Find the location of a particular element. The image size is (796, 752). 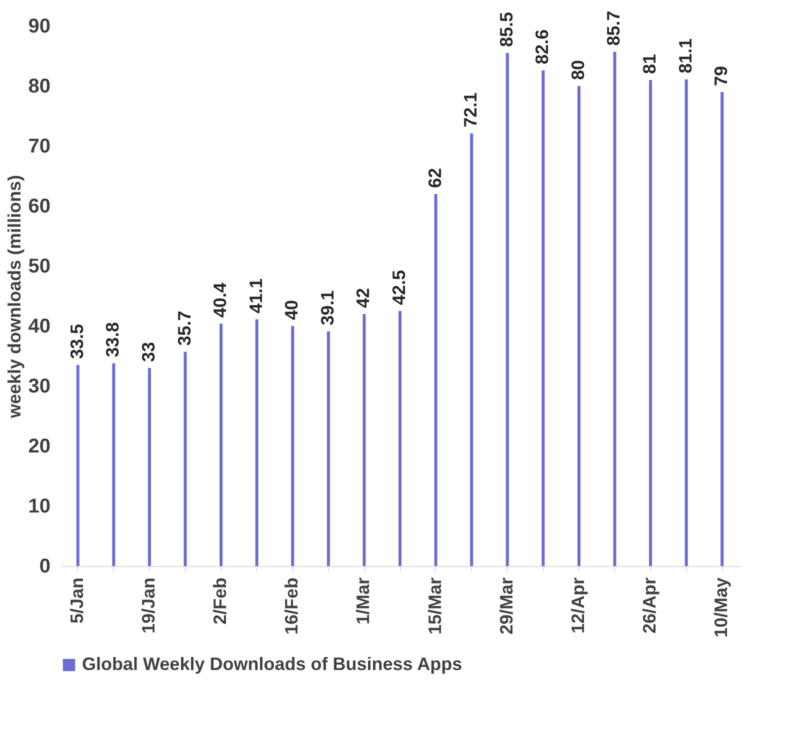

data-label: 80 is located at coordinates (578, 70).